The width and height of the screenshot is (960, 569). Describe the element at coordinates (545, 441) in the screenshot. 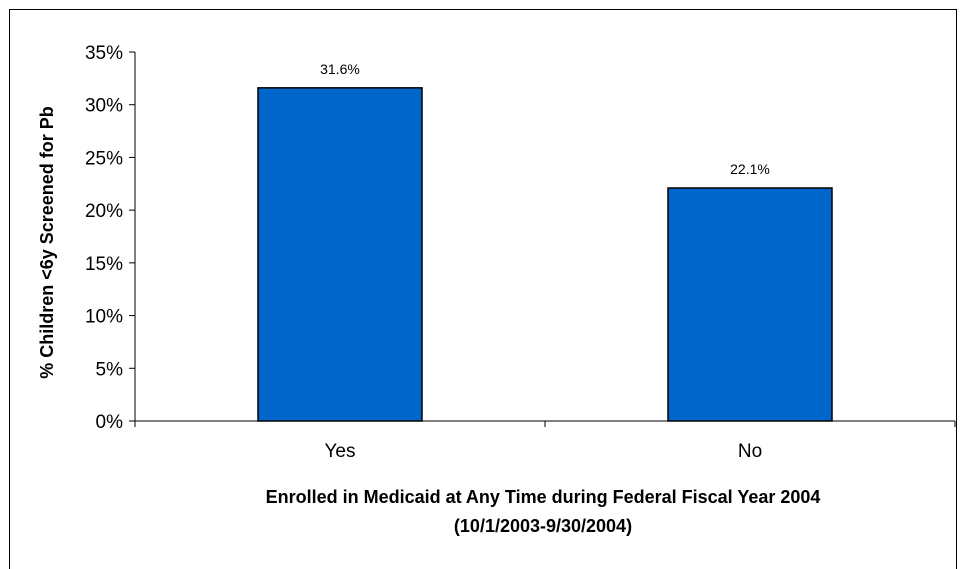

I see `x-axis: Yes No` at that location.